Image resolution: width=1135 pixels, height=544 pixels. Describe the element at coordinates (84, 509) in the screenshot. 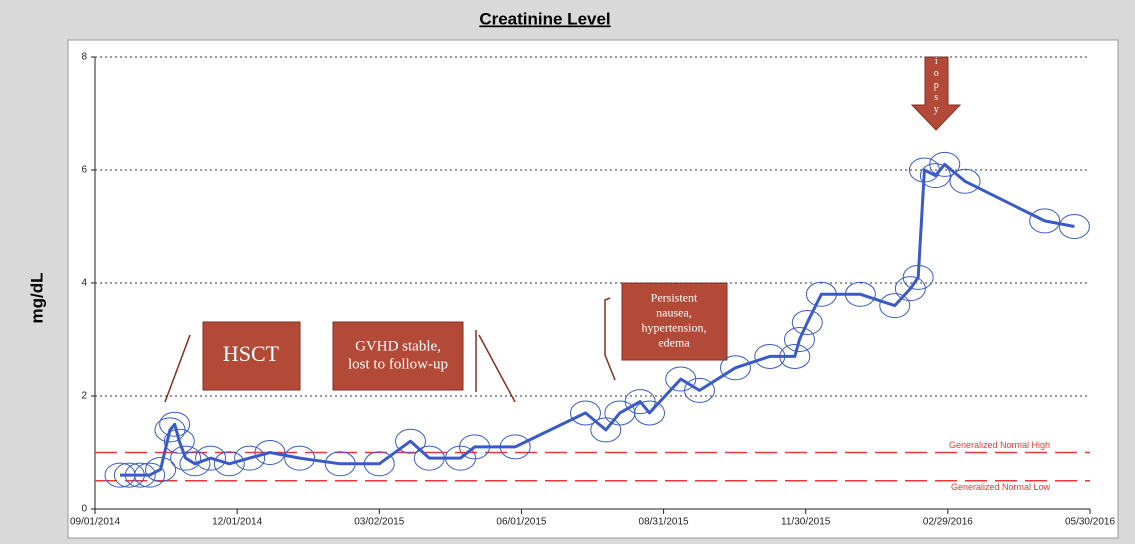

I see `y-tick-label: 0` at that location.